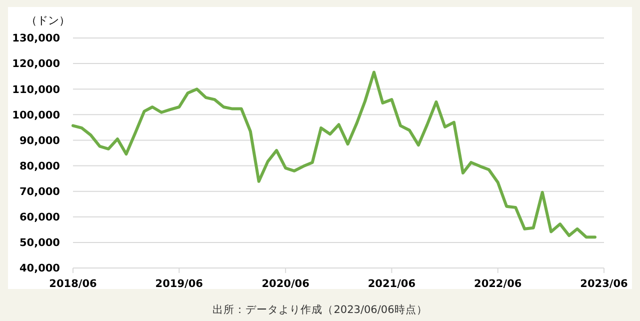 The image size is (640, 321). Describe the element at coordinates (286, 284) in the screenshot. I see `x-tick-label: 2020/06` at that location.